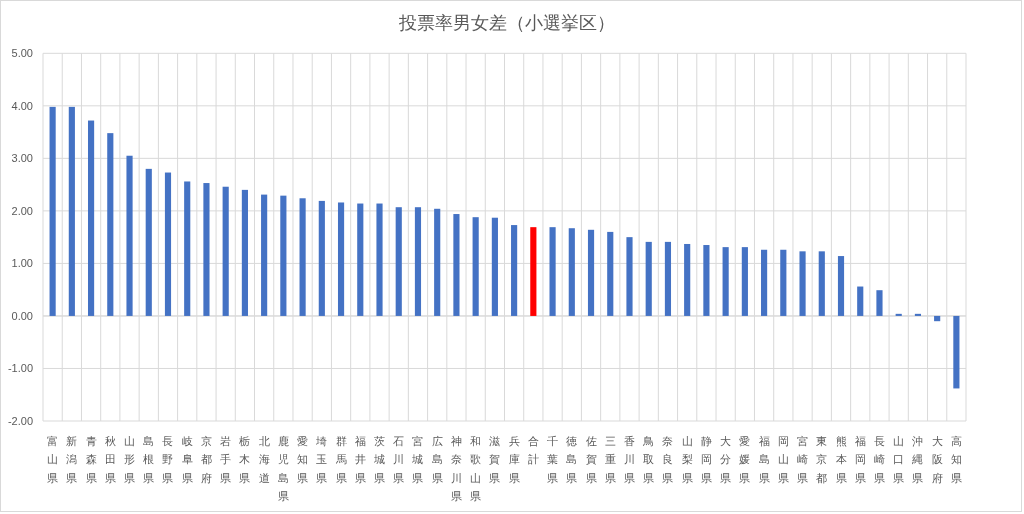 Image resolution: width=1024 pixels, height=514 pixels. What do you see at coordinates (226, 459) in the screenshot?
I see `x-tick-label: 岩手県` at bounding box center [226, 459].